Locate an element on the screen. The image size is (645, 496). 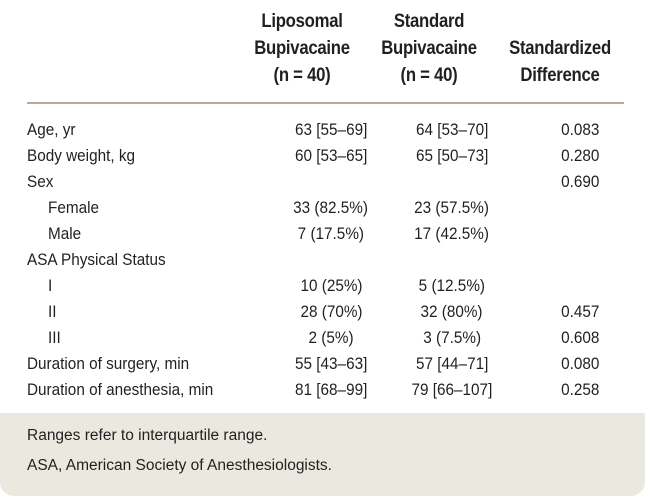
standard-value: 5 (12.5%) is located at coordinates (452, 286).